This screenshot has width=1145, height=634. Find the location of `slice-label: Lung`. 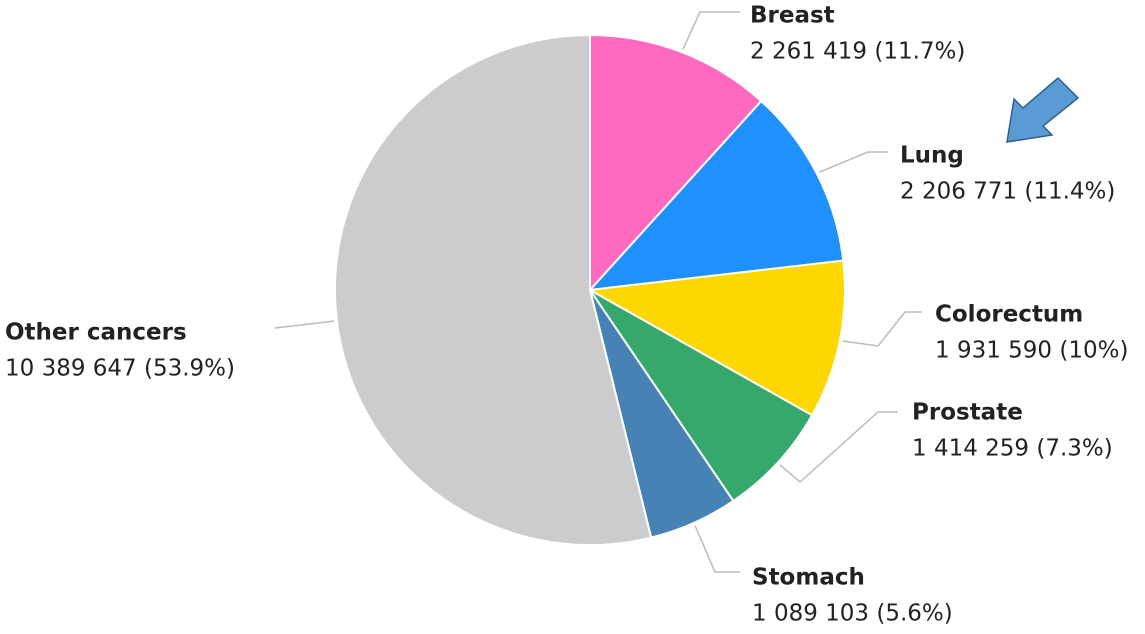

slice-label: Lung is located at coordinates (932, 156).